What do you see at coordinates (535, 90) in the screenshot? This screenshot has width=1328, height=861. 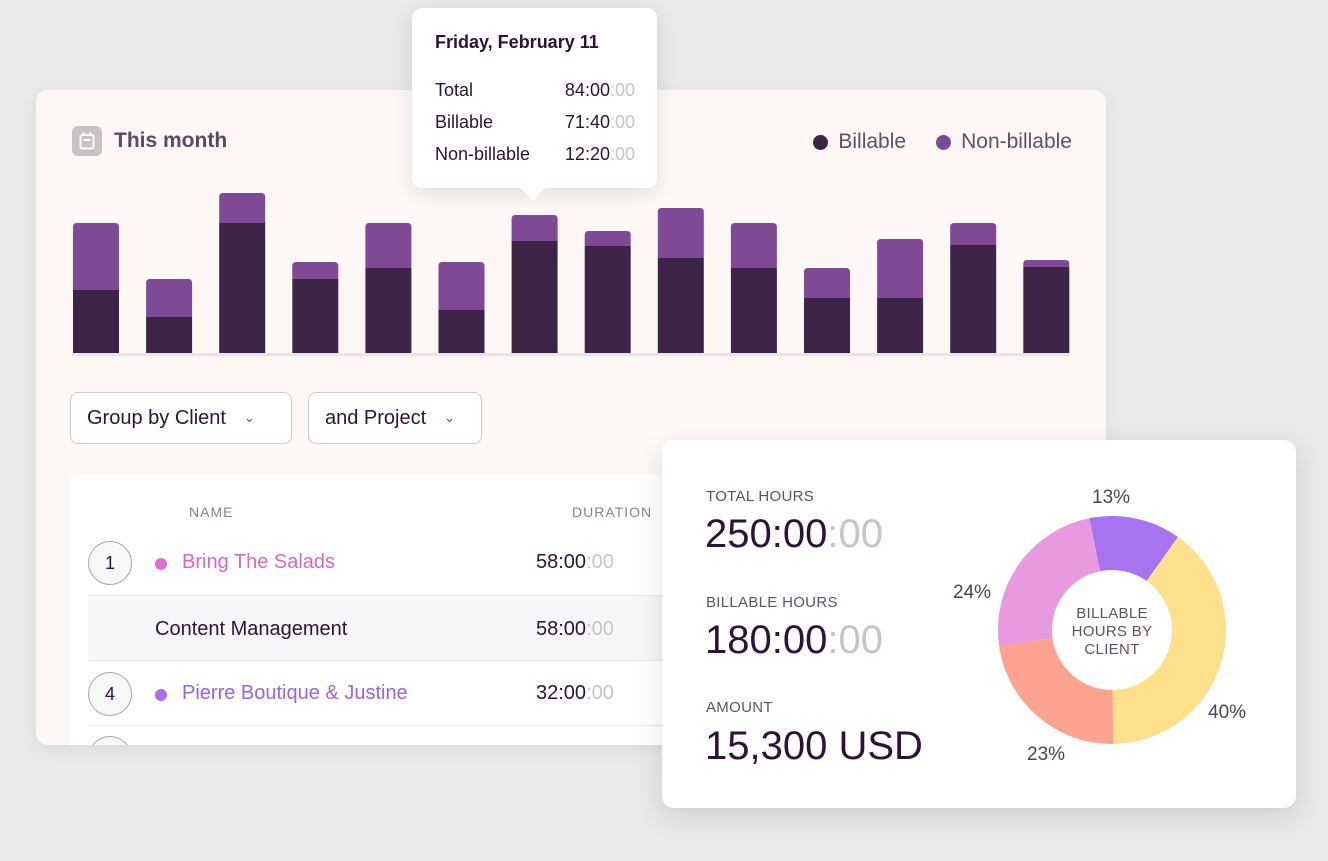 I see `tooltip-row-total: Total 84:00:00` at bounding box center [535, 90].